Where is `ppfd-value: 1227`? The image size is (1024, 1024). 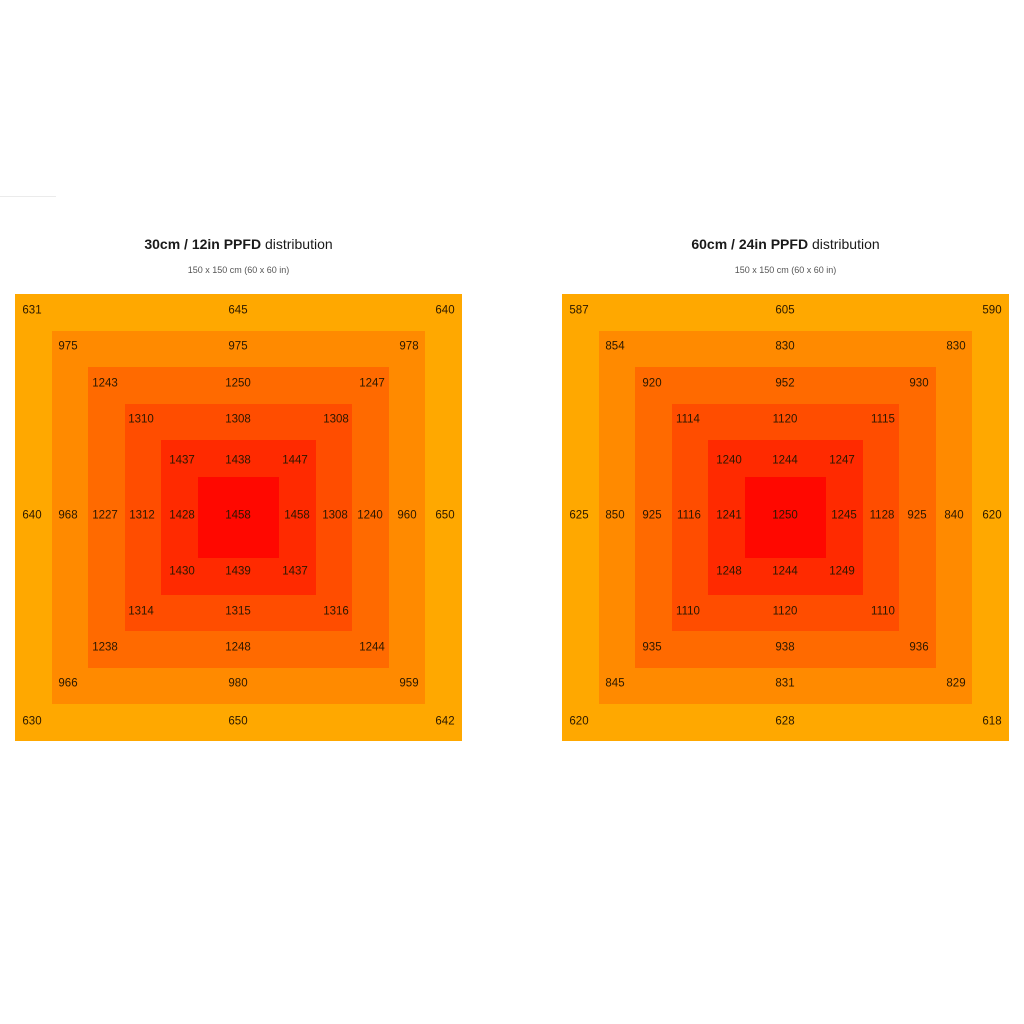
ppfd-value: 1227 is located at coordinates (105, 515).